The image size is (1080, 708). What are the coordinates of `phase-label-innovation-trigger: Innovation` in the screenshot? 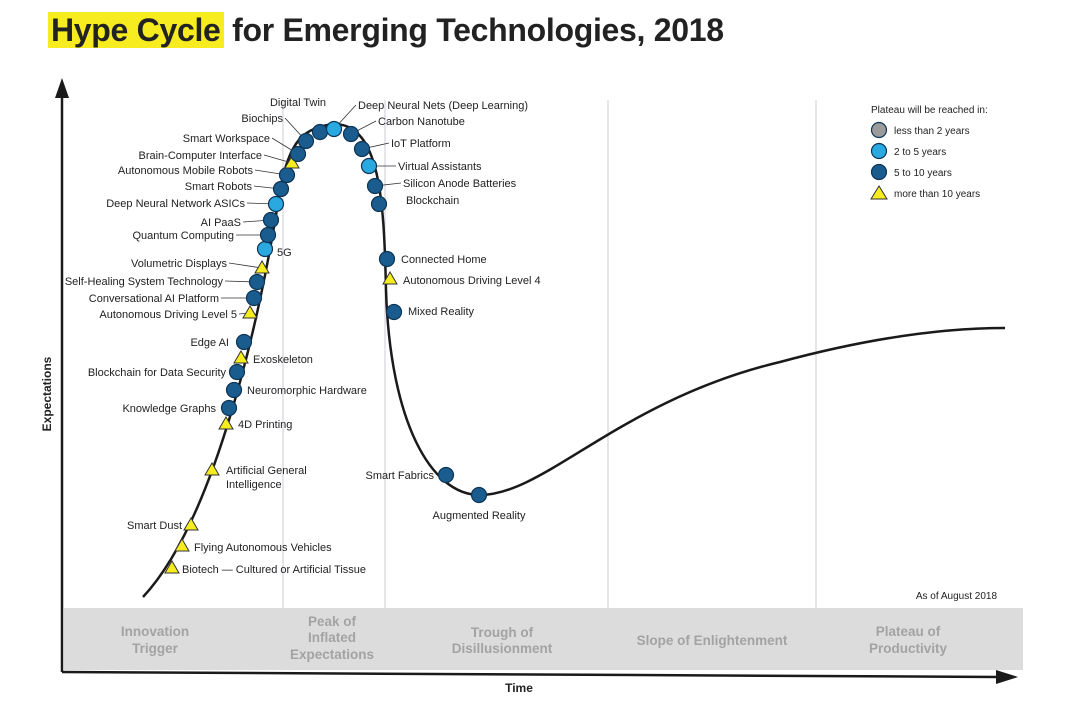 It's located at (155, 631).